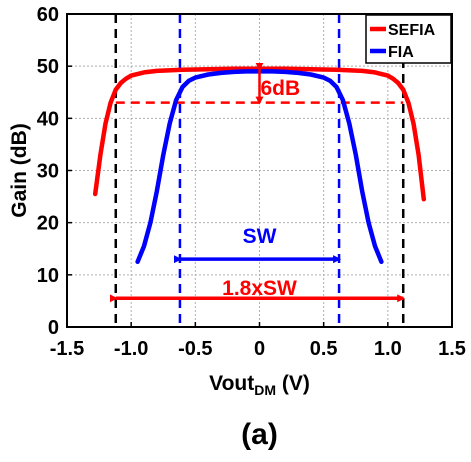 This screenshot has height=462, width=471. Describe the element at coordinates (293, 383) in the screenshot. I see `x-axis-label-unit: (V)` at that location.